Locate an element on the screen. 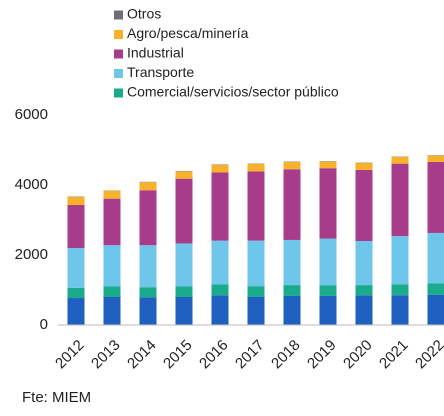 The height and width of the screenshot is (416, 444). legend-label: Comercial/servicios/sector público is located at coordinates (233, 92).